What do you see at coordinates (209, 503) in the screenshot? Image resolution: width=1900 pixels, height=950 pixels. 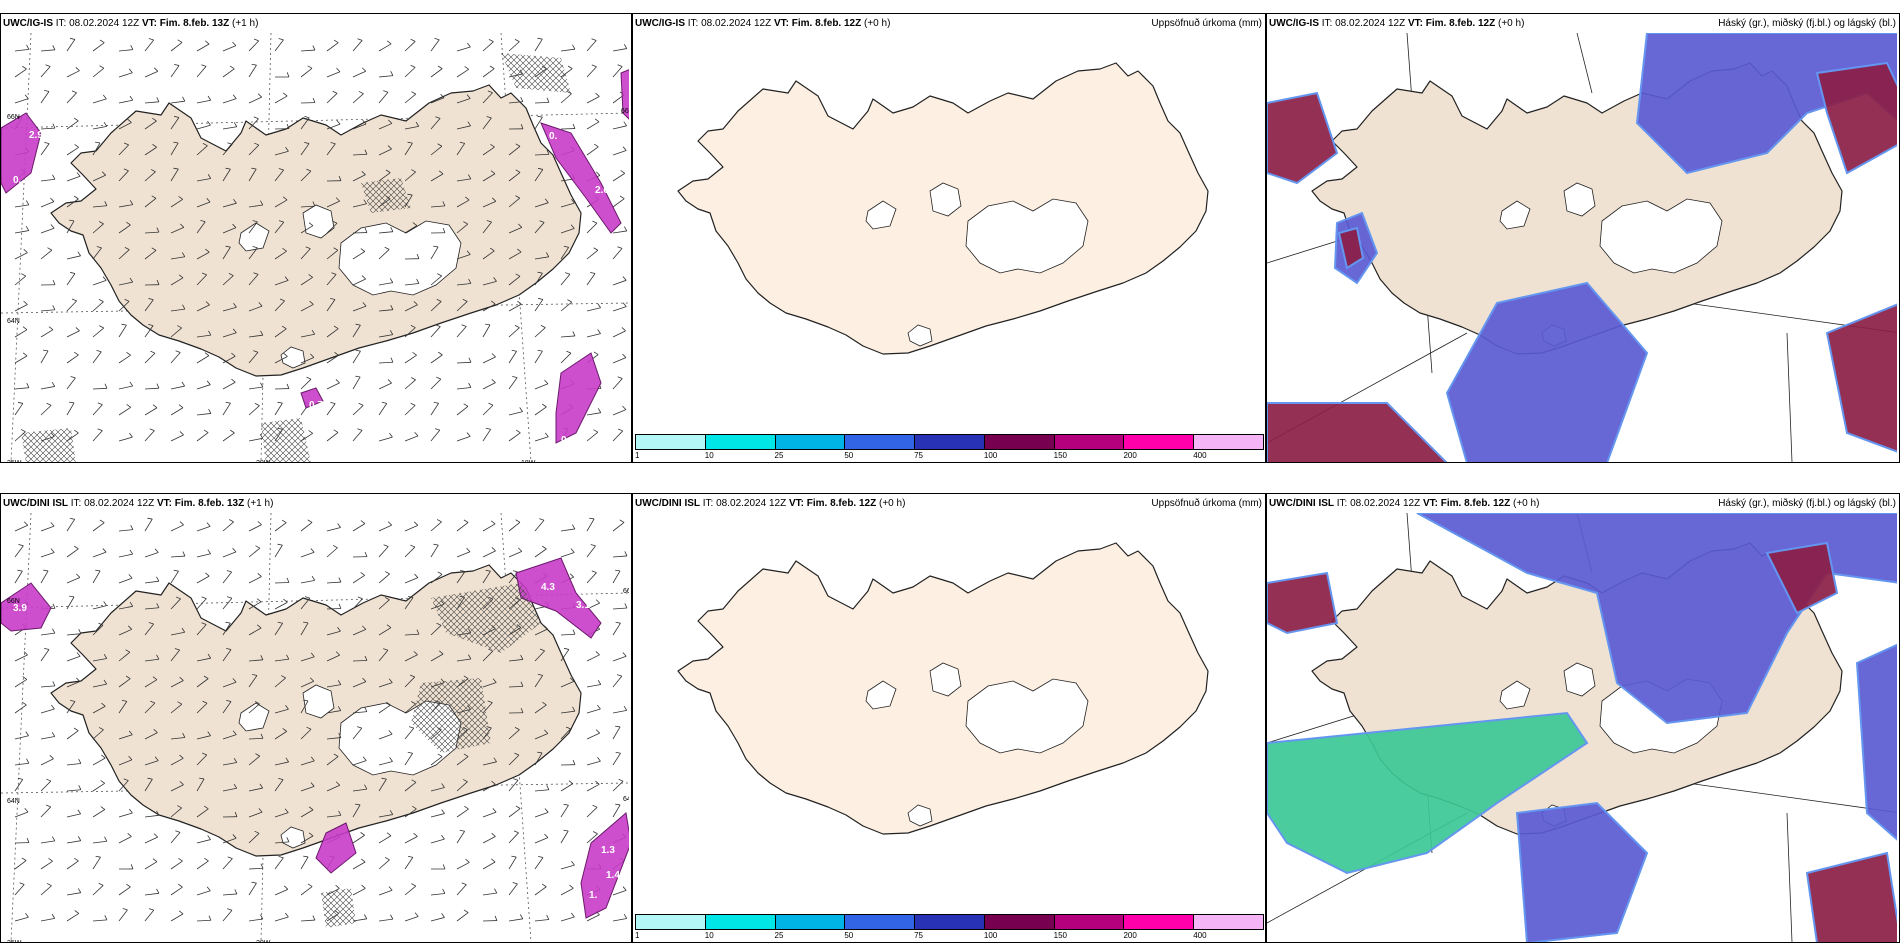 I see `vt-value: Fim. 8.feb. 13Z` at bounding box center [209, 503].